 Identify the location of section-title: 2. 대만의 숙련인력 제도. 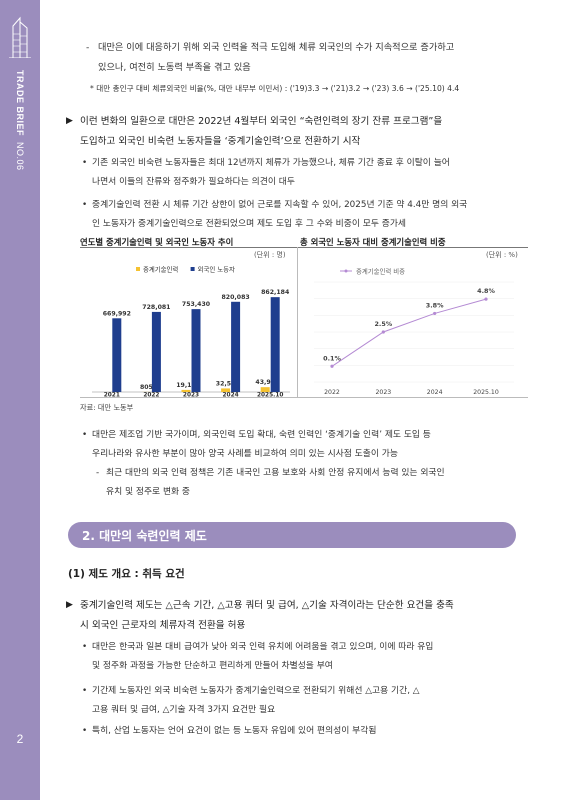
(144, 536).